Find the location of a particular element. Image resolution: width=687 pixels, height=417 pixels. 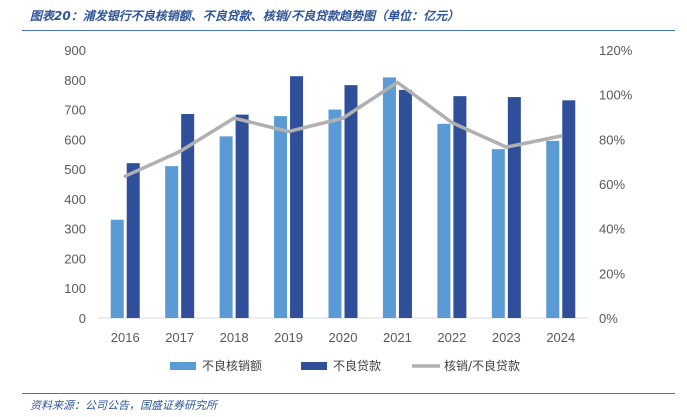

y-left-tick-label: 500 is located at coordinates (75, 169).